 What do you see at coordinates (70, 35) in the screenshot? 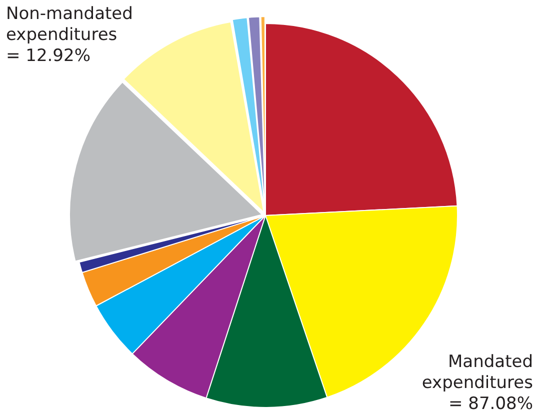
I see `text: Non-mandated expenditures = 12.92%` at bounding box center [70, 35].